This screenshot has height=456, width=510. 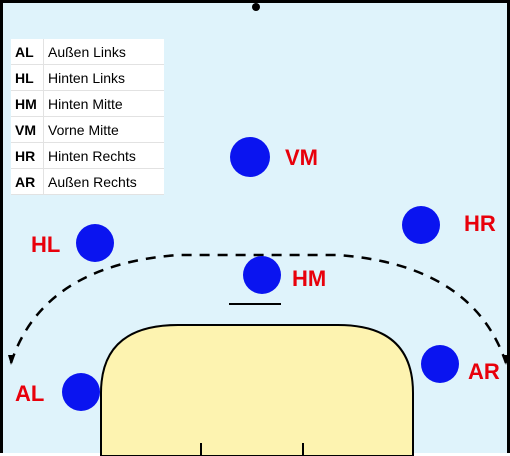 What do you see at coordinates (103, 52) in the screenshot?
I see `legend-desc: Außen Links` at bounding box center [103, 52].